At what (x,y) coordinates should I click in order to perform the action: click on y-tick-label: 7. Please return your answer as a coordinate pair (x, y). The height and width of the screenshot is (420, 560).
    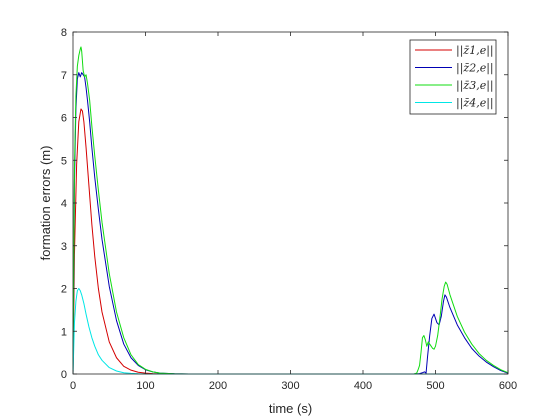
    Looking at the image, I should click on (64, 76).